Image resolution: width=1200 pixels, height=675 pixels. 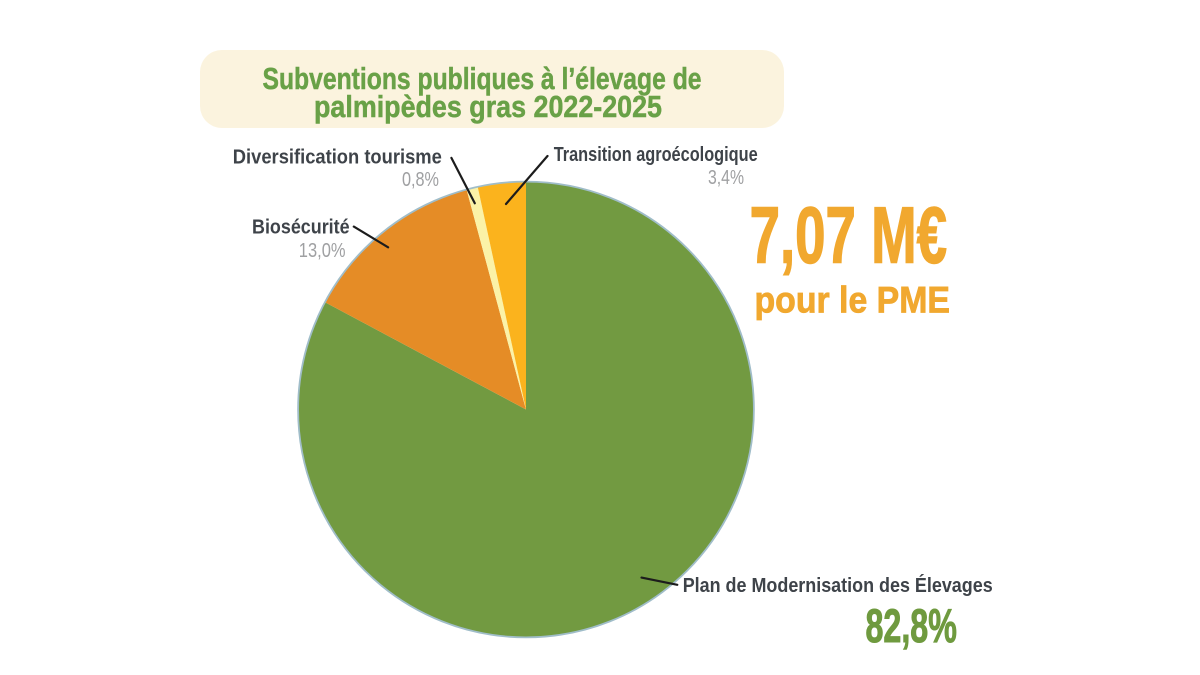 What do you see at coordinates (322, 251) in the screenshot?
I see `svg-text: 13,0%` at bounding box center [322, 251].